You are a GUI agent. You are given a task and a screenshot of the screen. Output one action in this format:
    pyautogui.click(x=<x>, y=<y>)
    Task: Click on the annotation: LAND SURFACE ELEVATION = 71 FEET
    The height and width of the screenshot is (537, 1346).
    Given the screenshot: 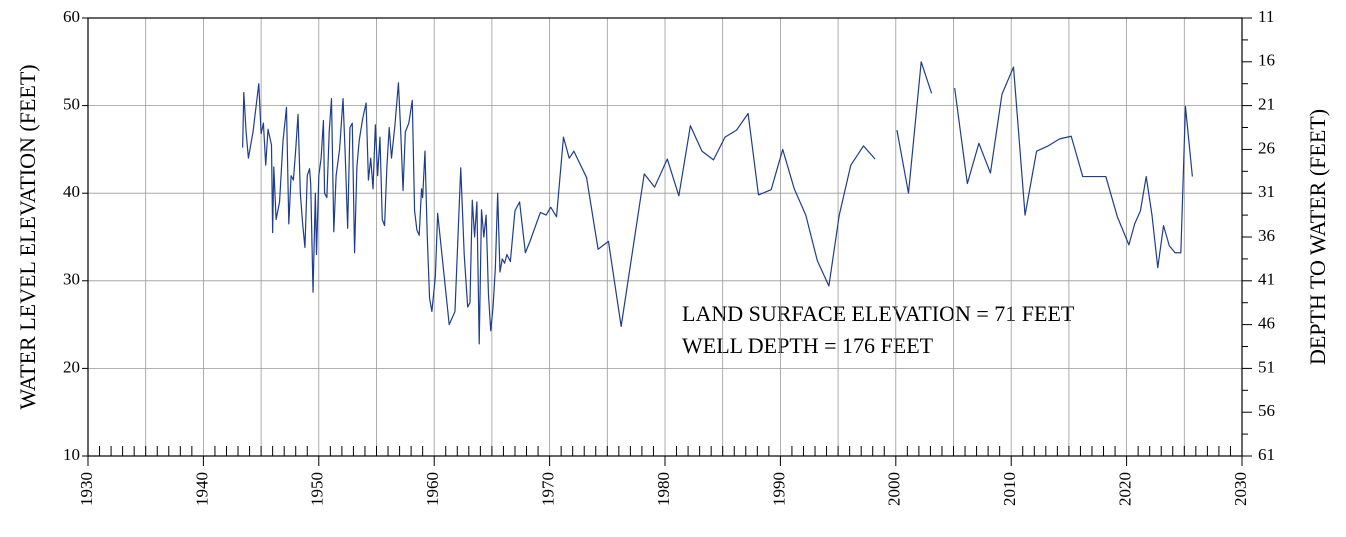 What is the action you would take?
    pyautogui.click(x=878, y=313)
    